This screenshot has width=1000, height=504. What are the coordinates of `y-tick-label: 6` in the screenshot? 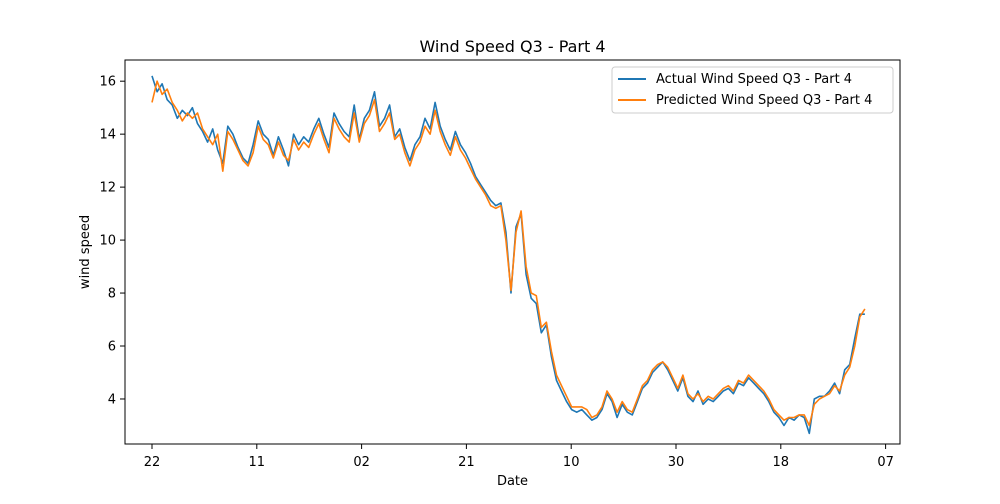 It's located at (112, 347).